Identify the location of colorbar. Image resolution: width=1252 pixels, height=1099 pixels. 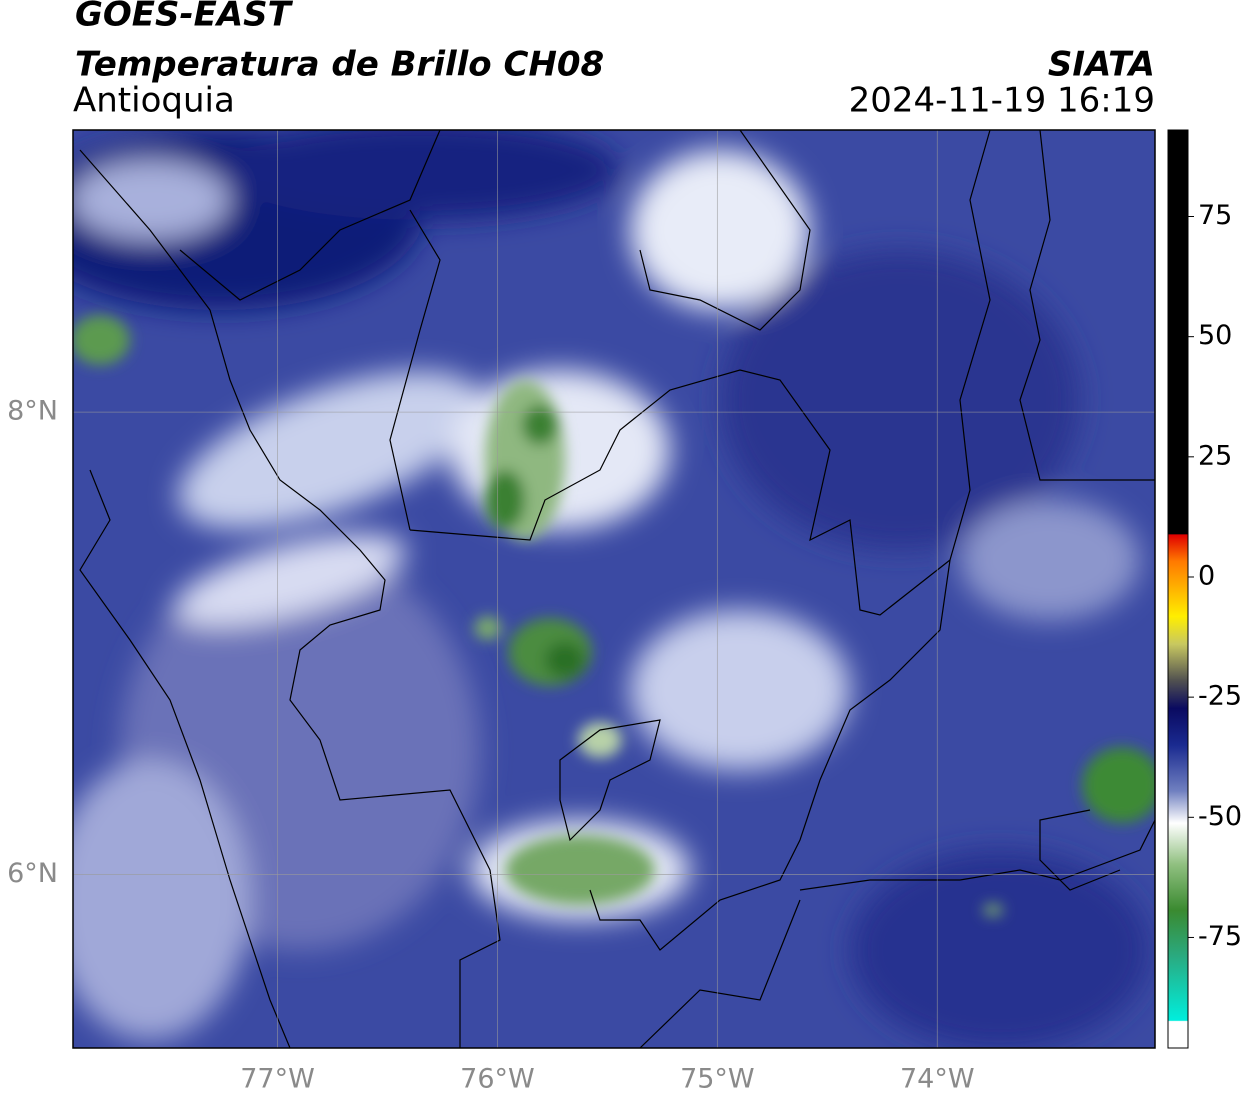
(1178, 589).